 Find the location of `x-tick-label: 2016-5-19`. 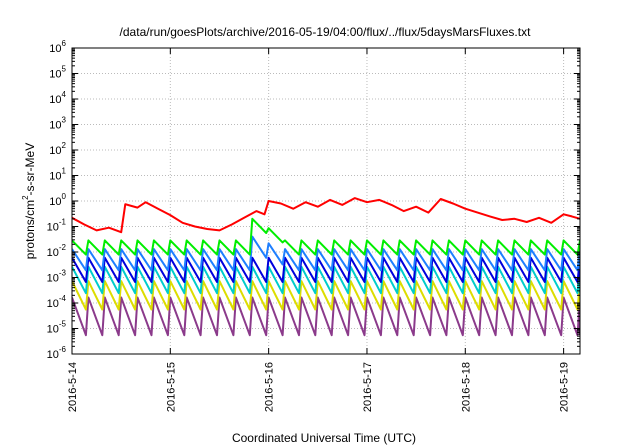

x-tick-label: 2016-5-19 is located at coordinates (565, 387).